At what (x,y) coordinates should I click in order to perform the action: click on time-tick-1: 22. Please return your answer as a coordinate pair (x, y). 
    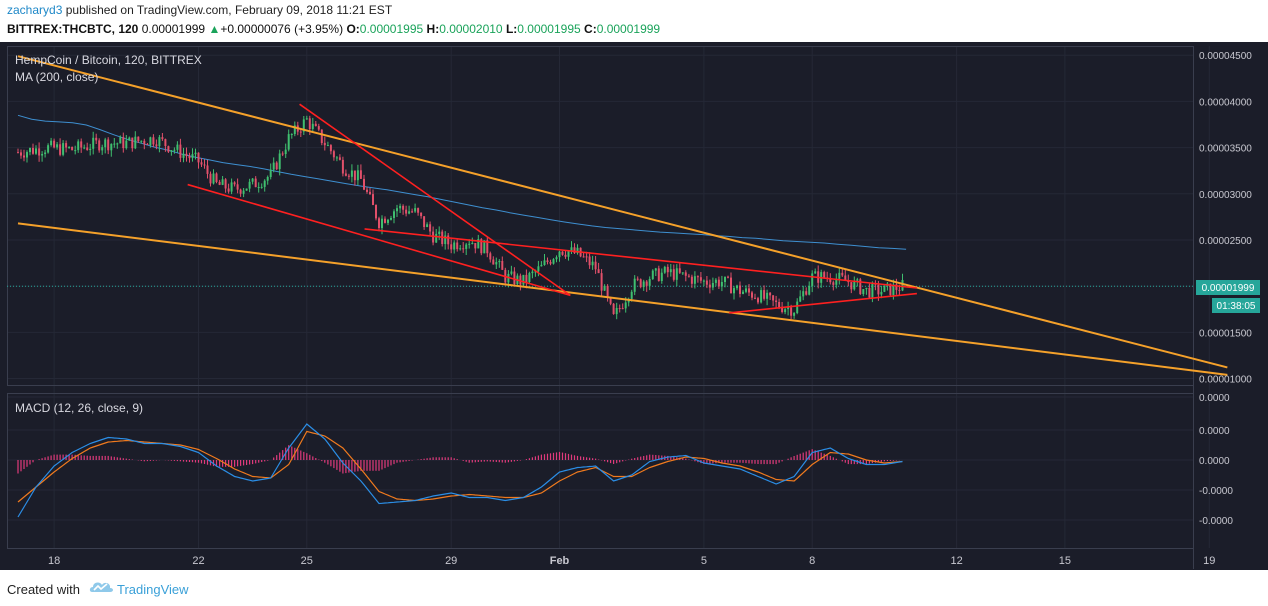
    Looking at the image, I should click on (198, 561).